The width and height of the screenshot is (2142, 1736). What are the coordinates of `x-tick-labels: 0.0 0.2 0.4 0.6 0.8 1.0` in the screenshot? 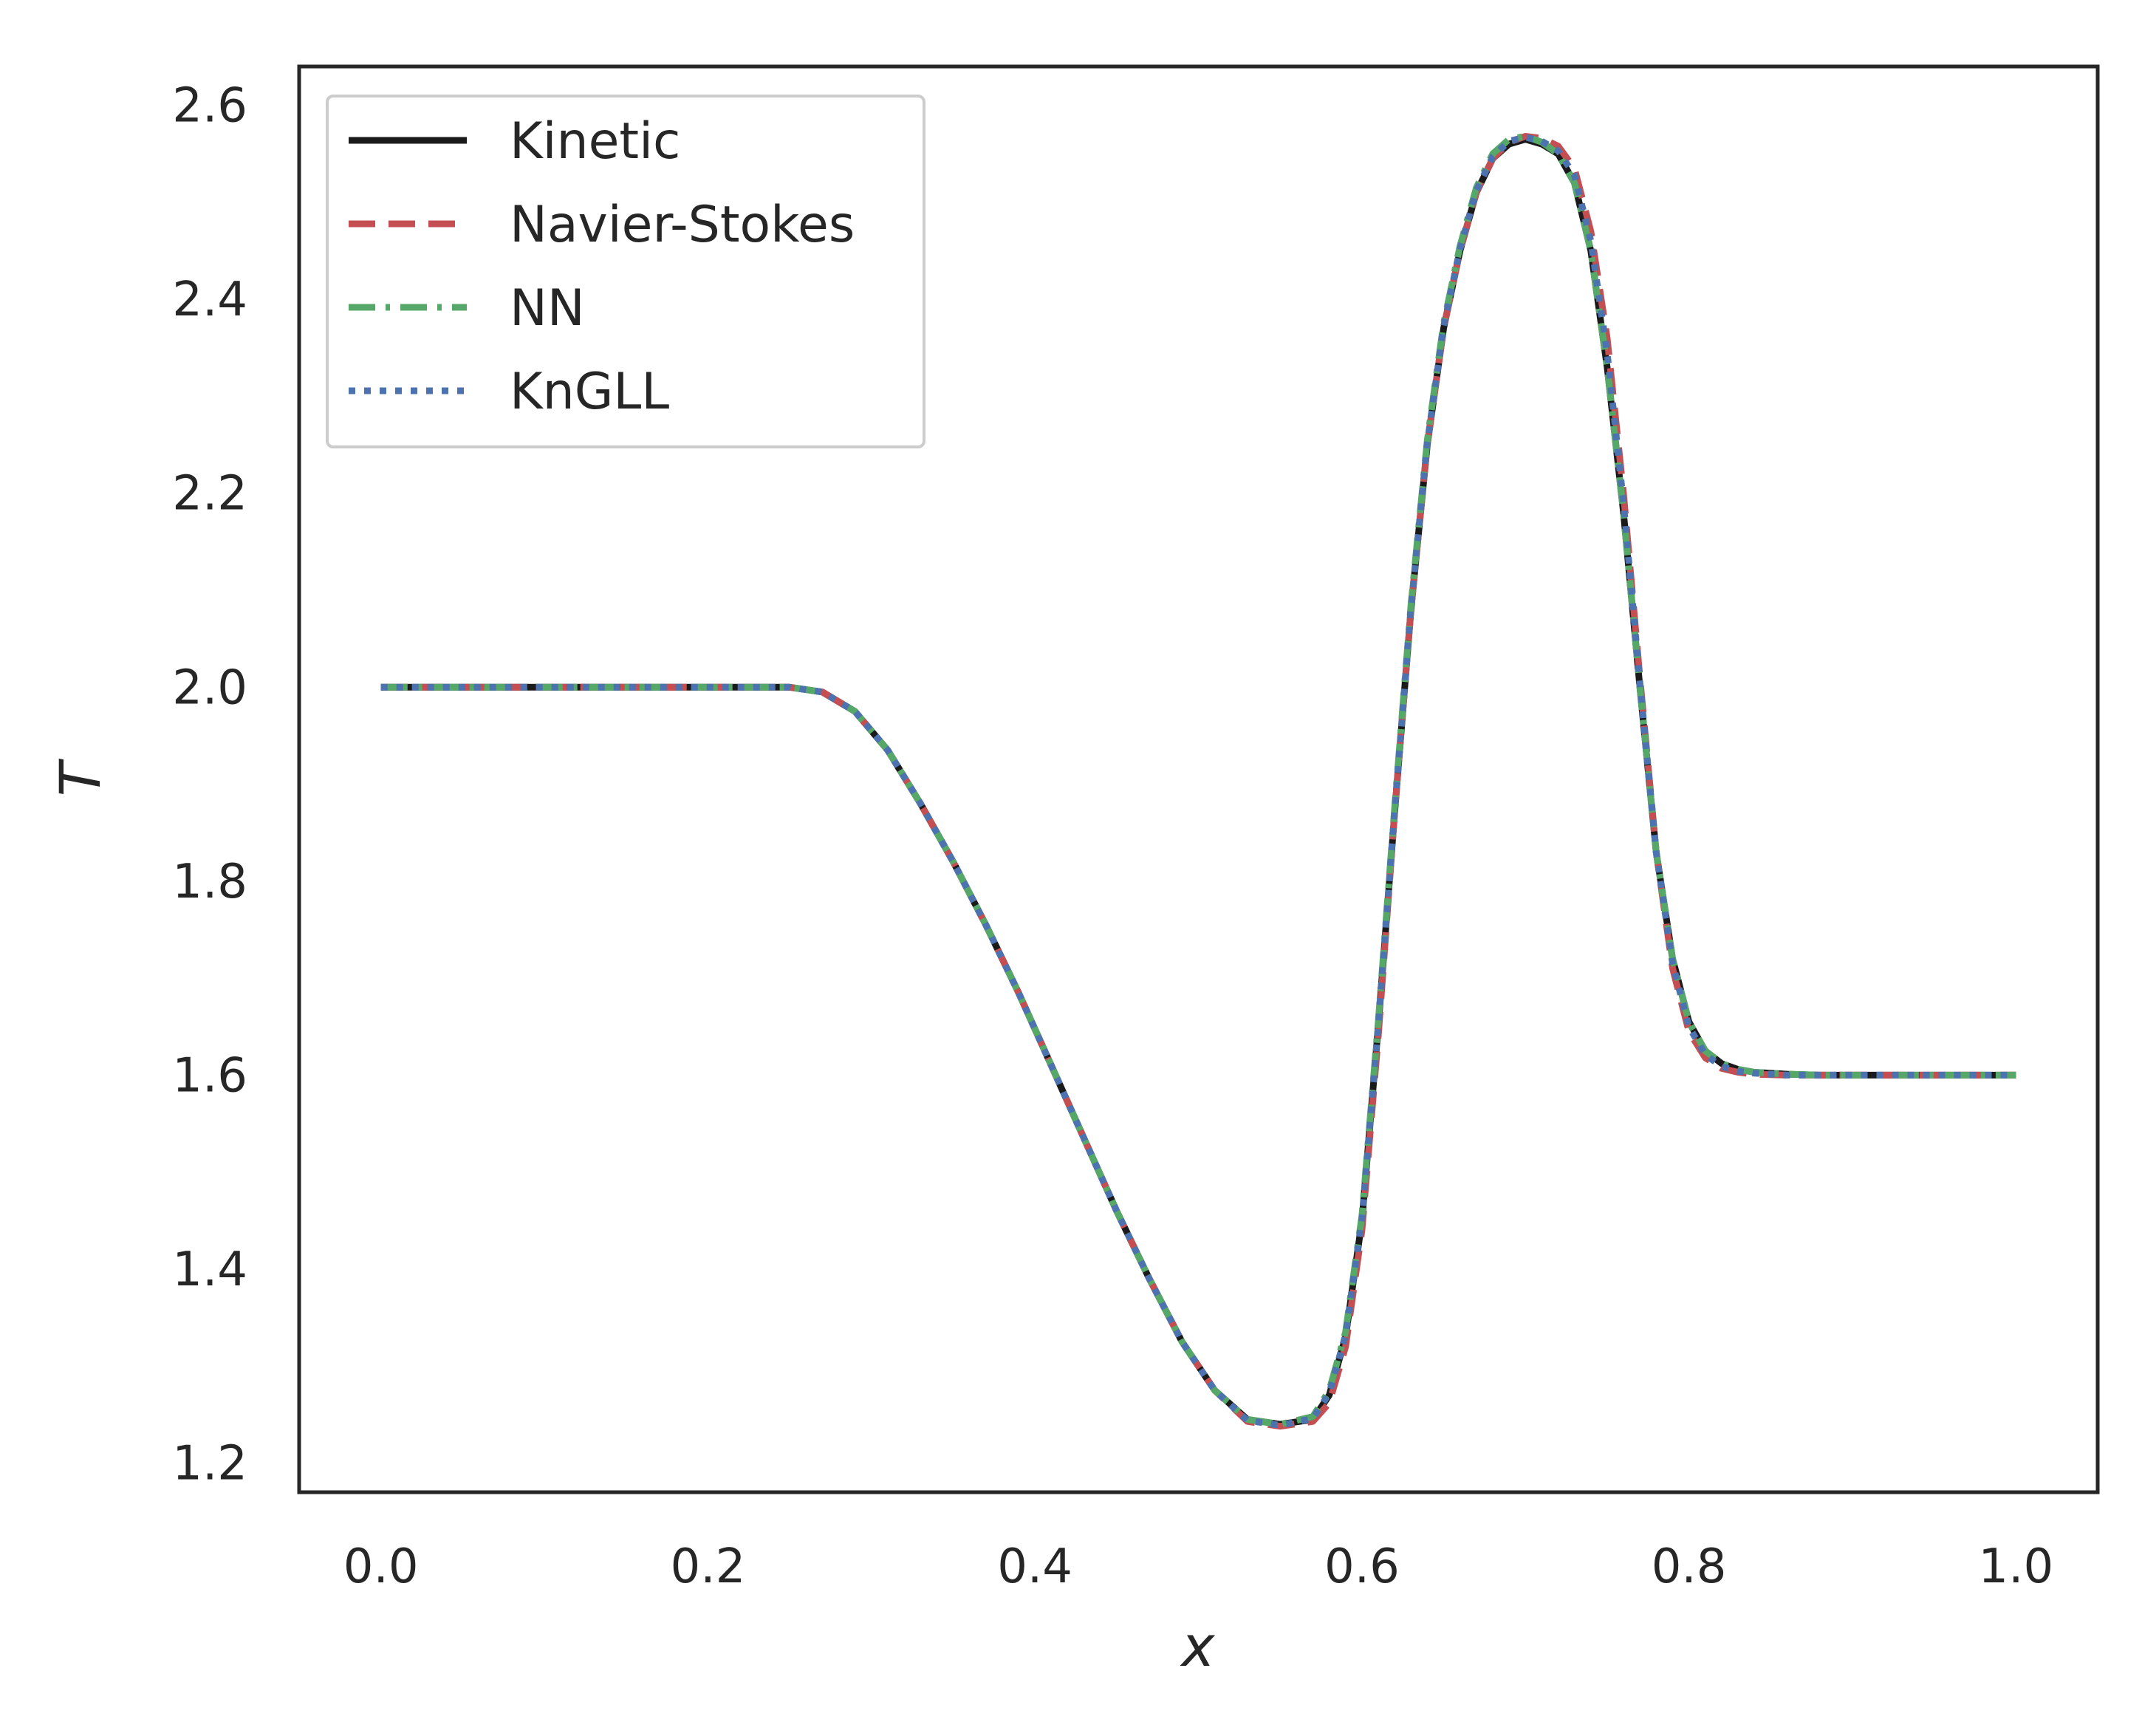 It's located at (1198, 1566).